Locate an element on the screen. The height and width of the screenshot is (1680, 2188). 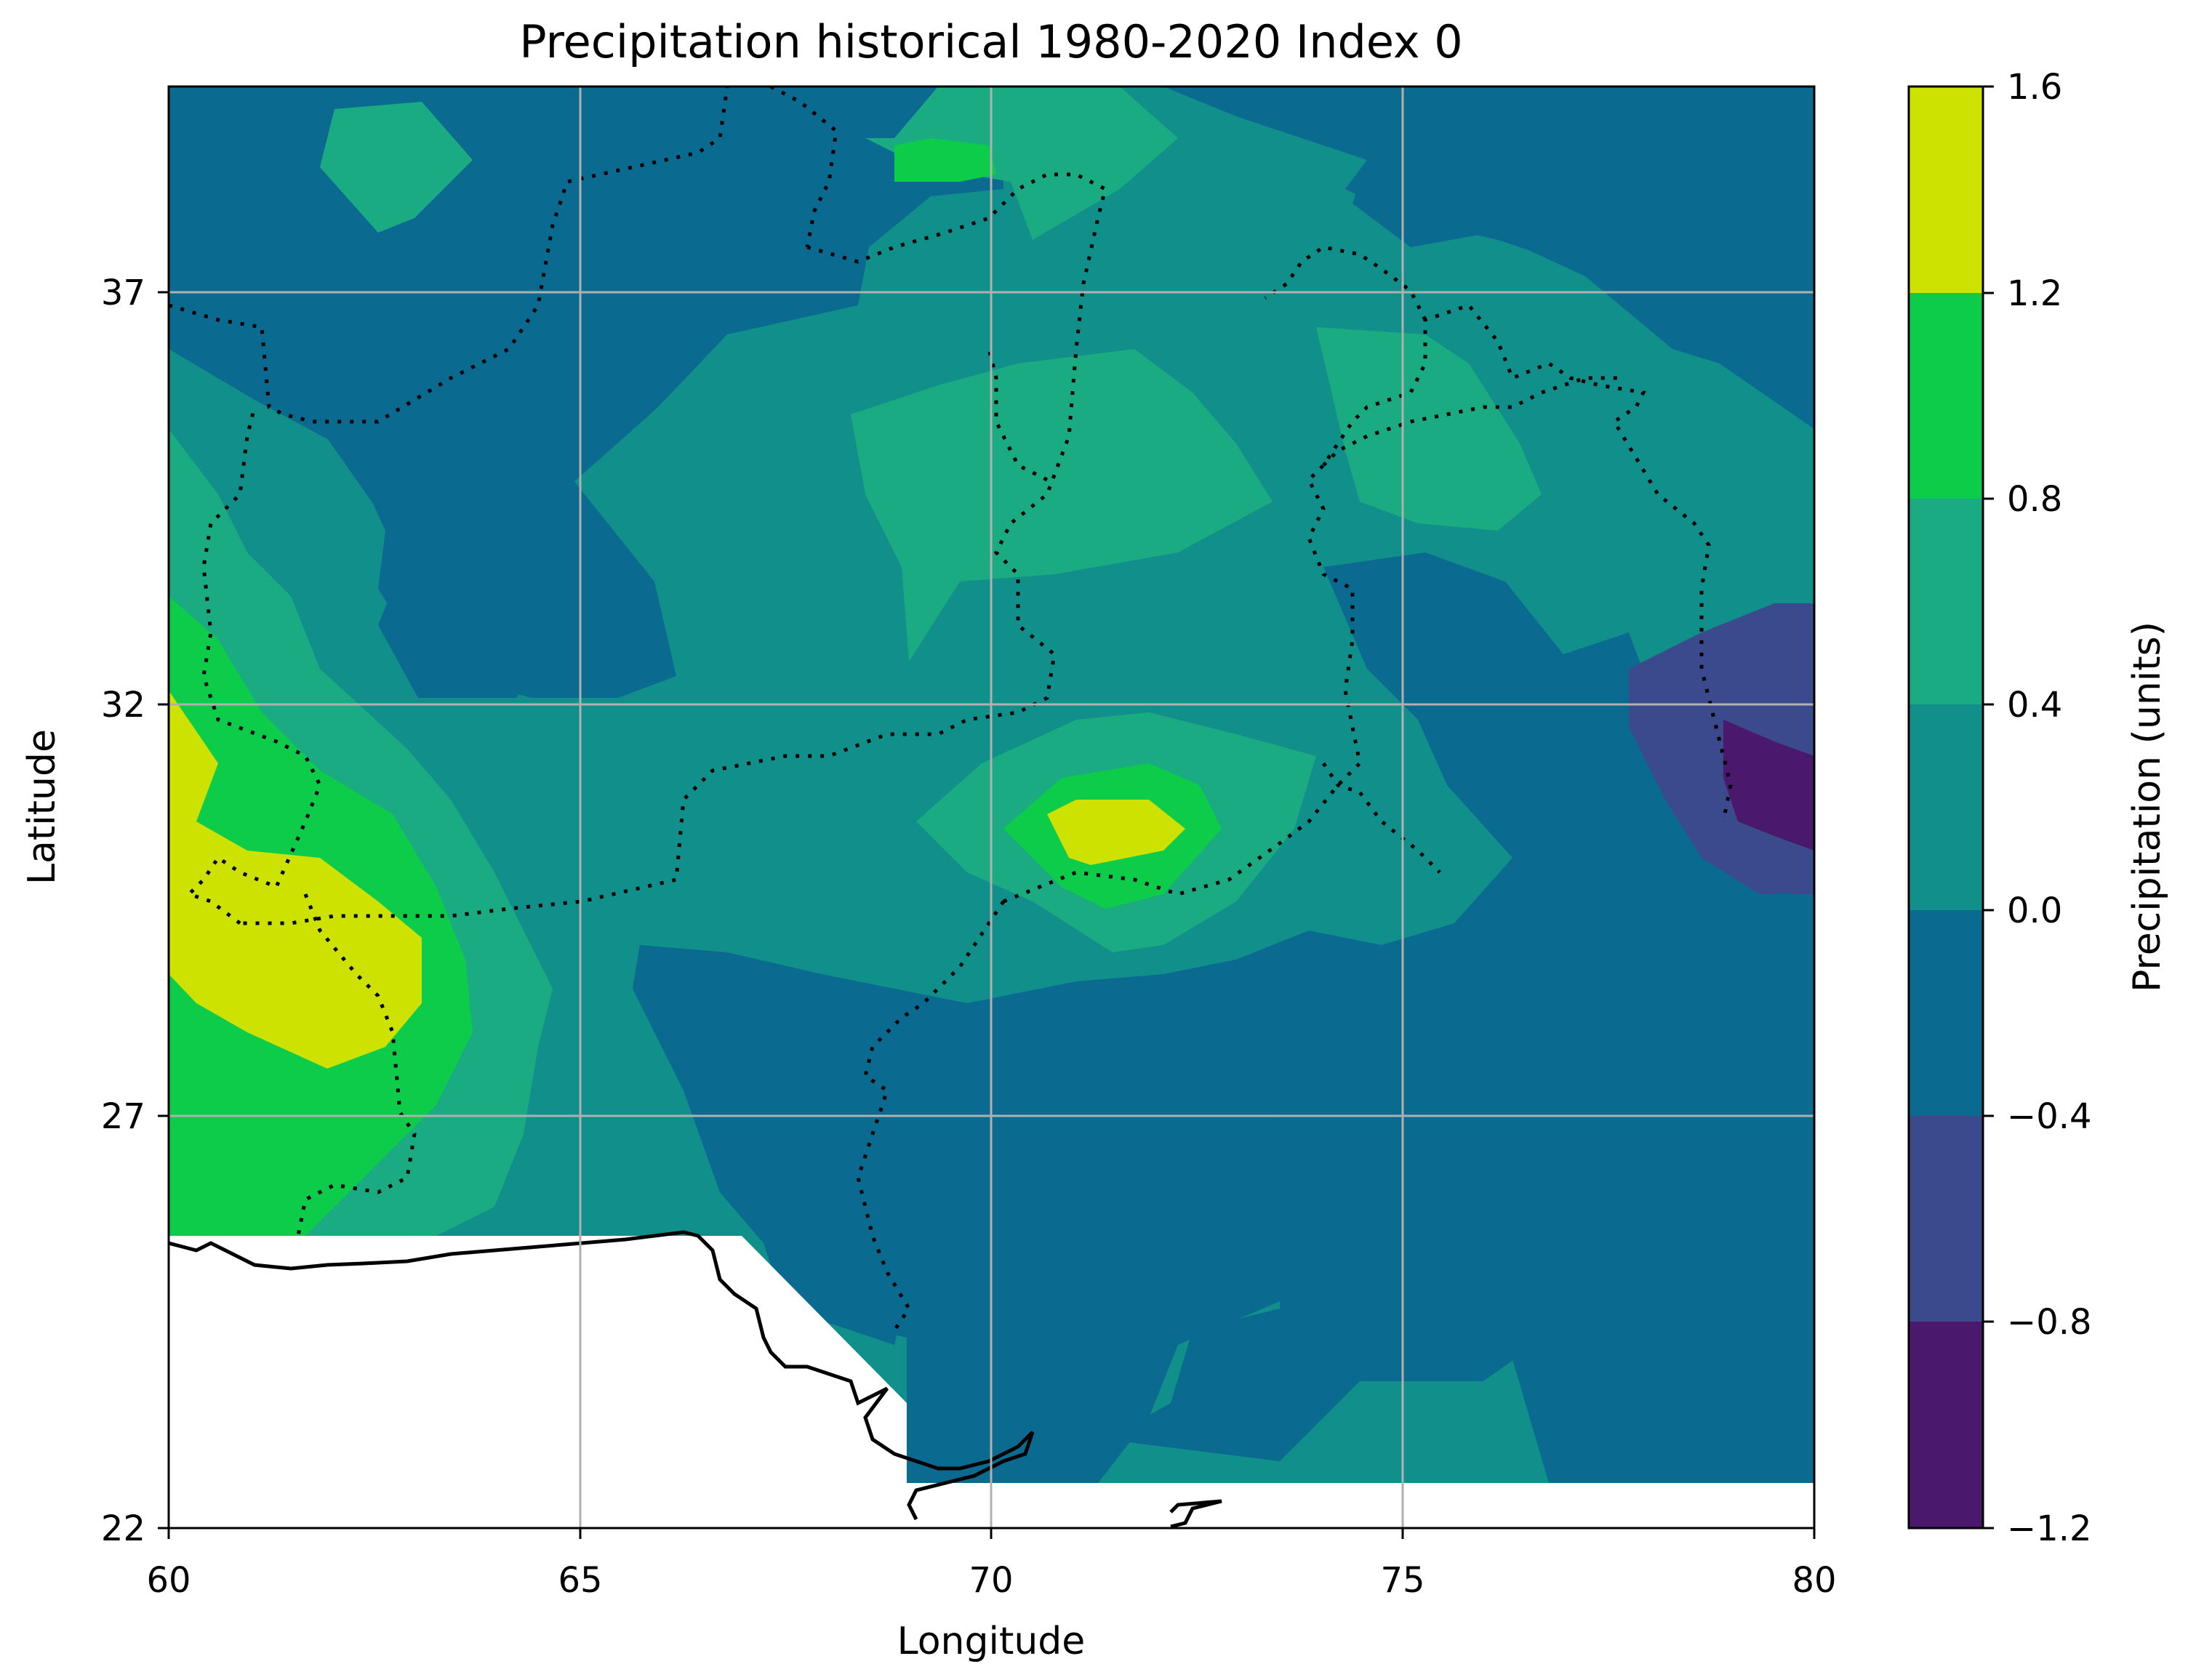
y-tick-label-32: 32 is located at coordinates (123, 705).